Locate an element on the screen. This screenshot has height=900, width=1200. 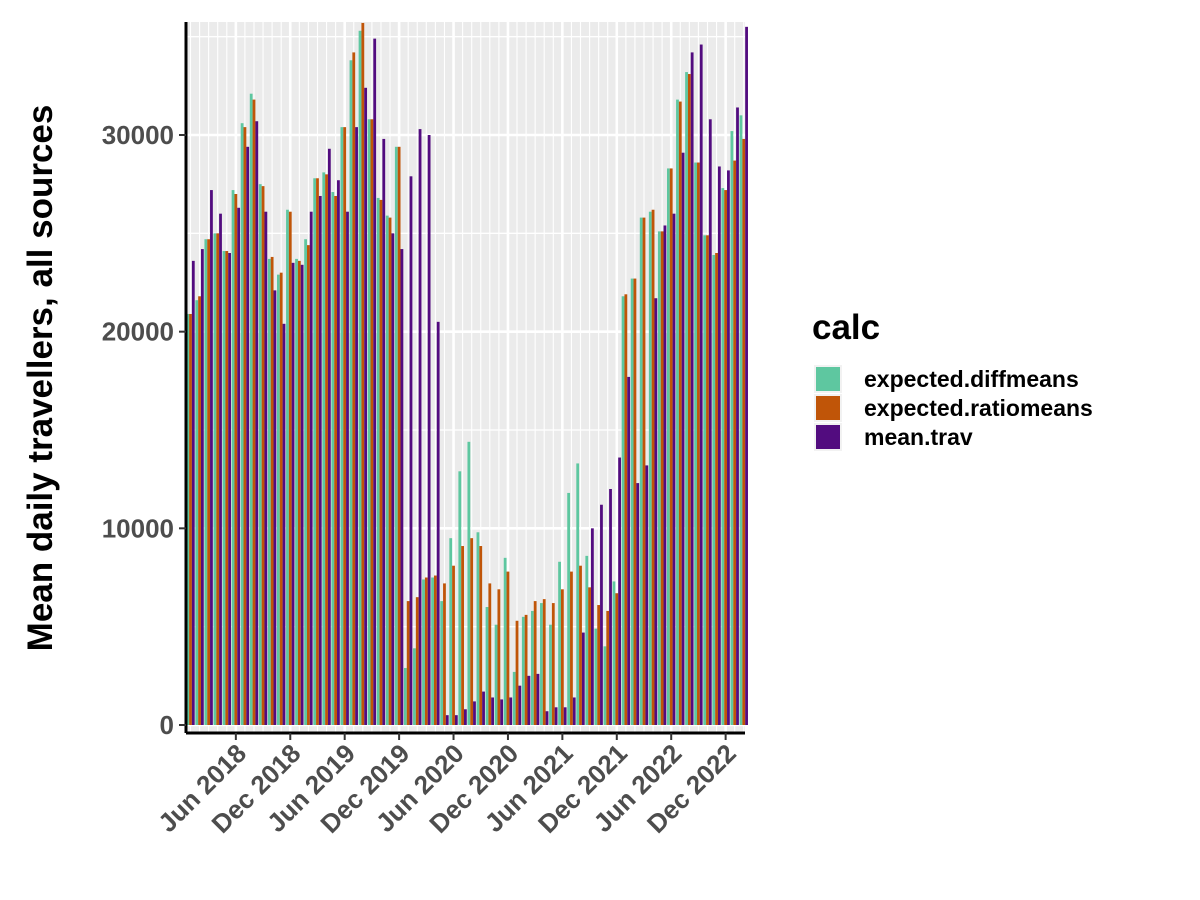
y-tick-label: 10000 is located at coordinates (138, 528).